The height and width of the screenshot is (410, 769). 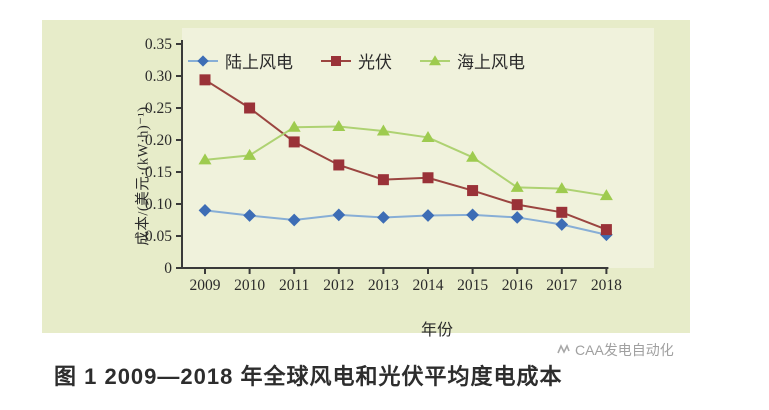 I want to click on series-2-marker-2014, so click(x=428, y=136).